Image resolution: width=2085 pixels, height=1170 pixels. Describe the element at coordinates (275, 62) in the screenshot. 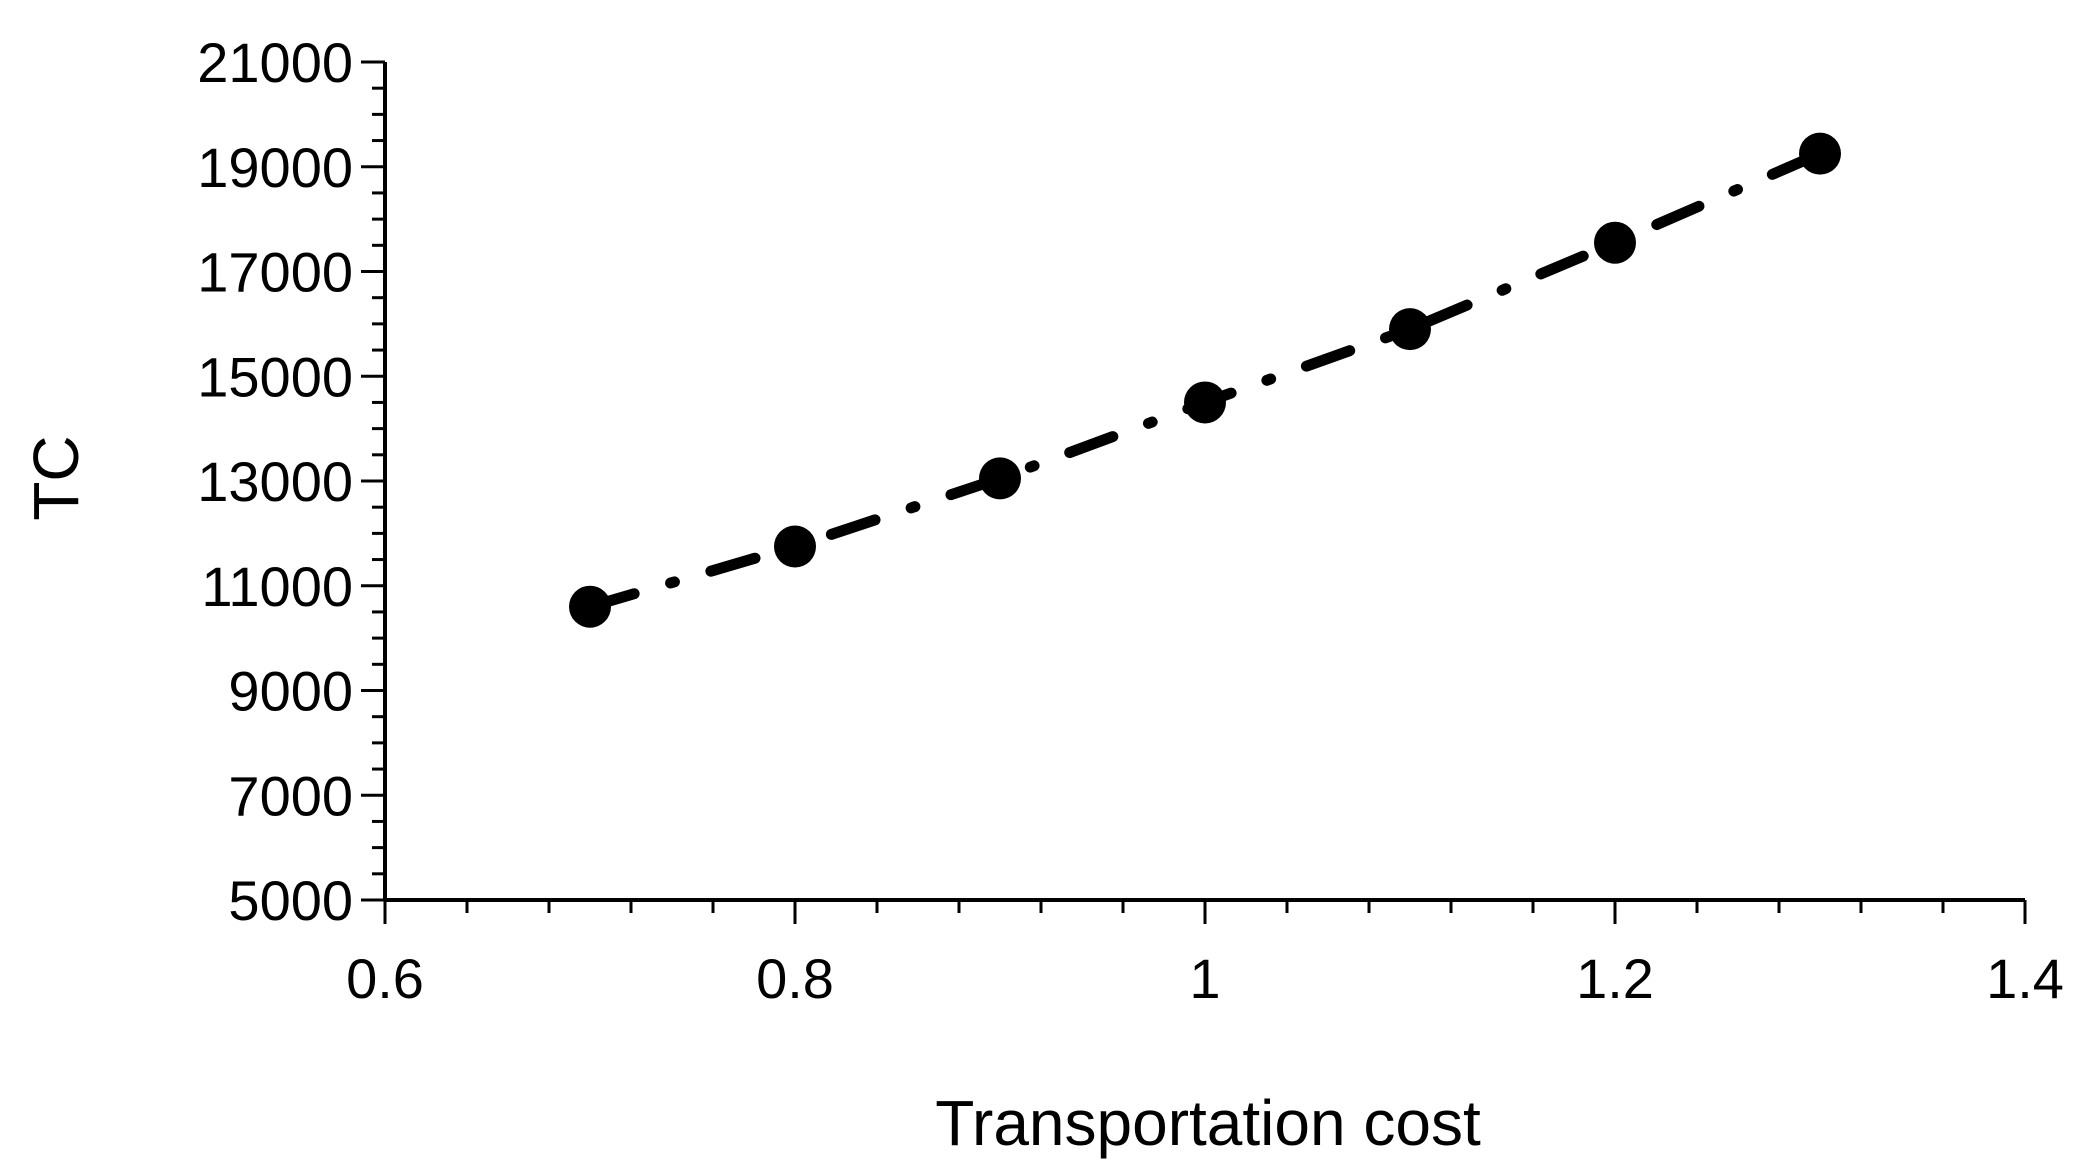

I see `y-tick-label: 21000` at that location.